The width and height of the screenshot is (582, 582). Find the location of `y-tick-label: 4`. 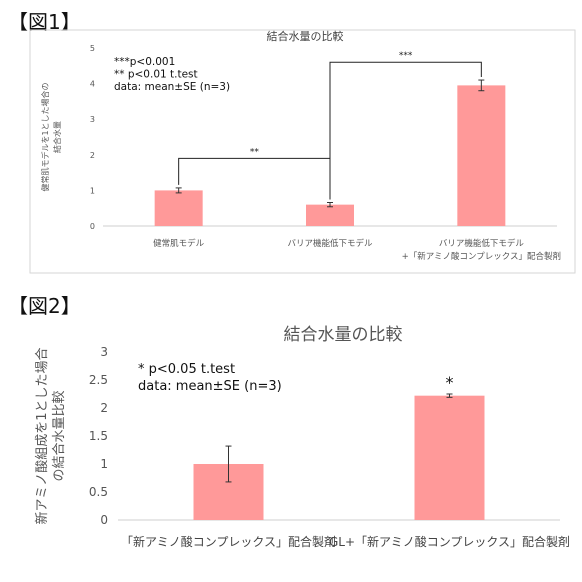

y-tick-label: 4 is located at coordinates (92, 84).